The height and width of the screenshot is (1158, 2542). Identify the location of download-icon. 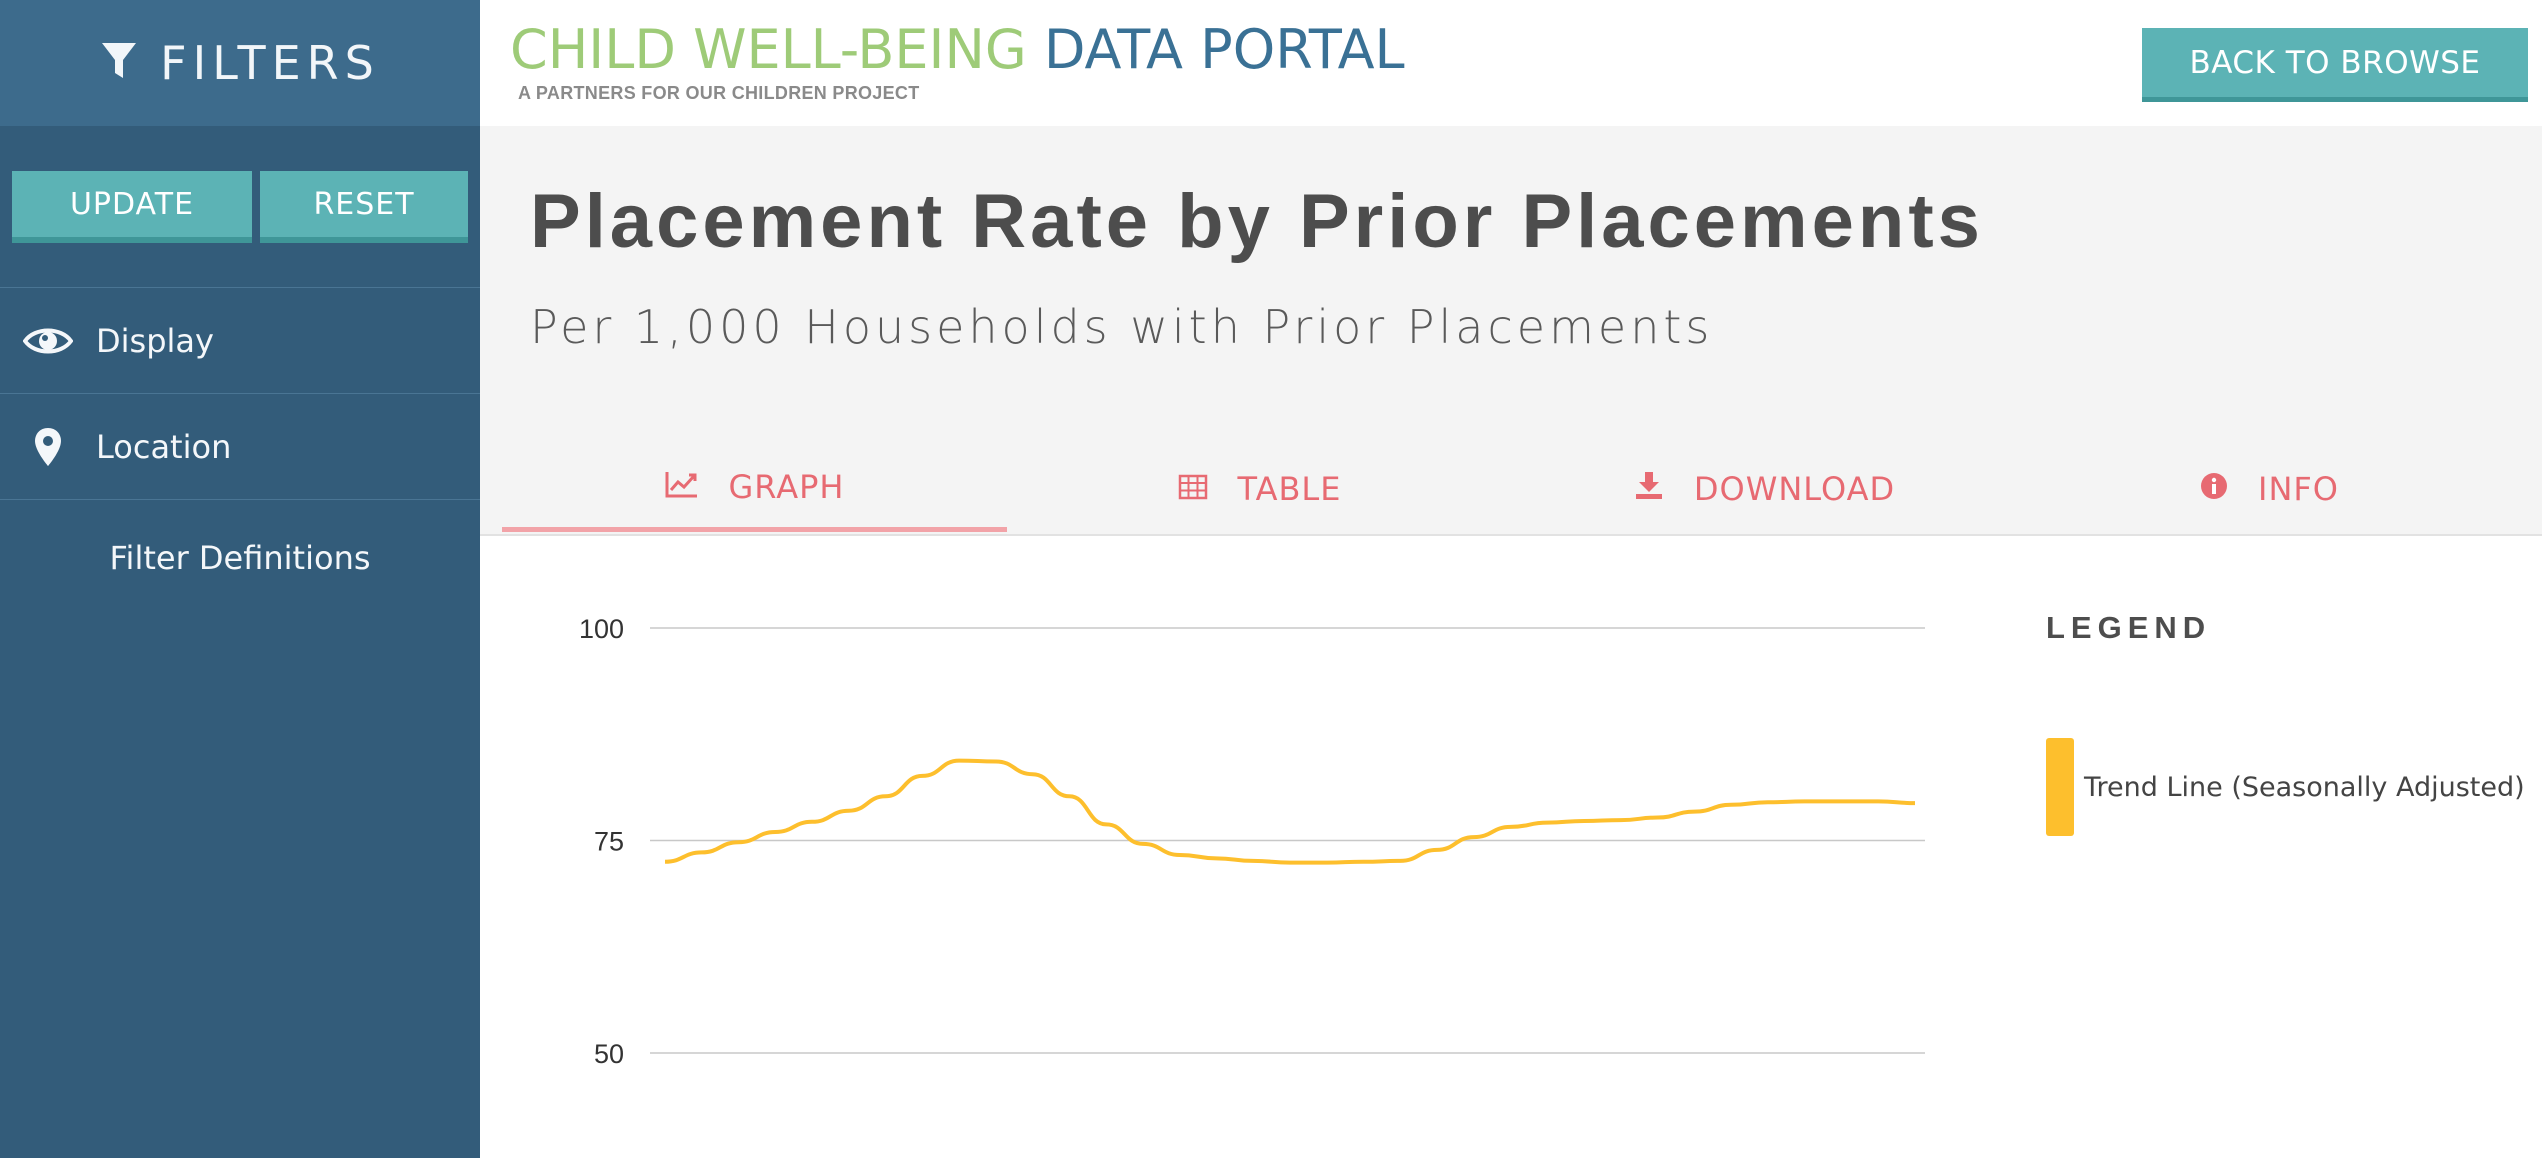
(1649, 489).